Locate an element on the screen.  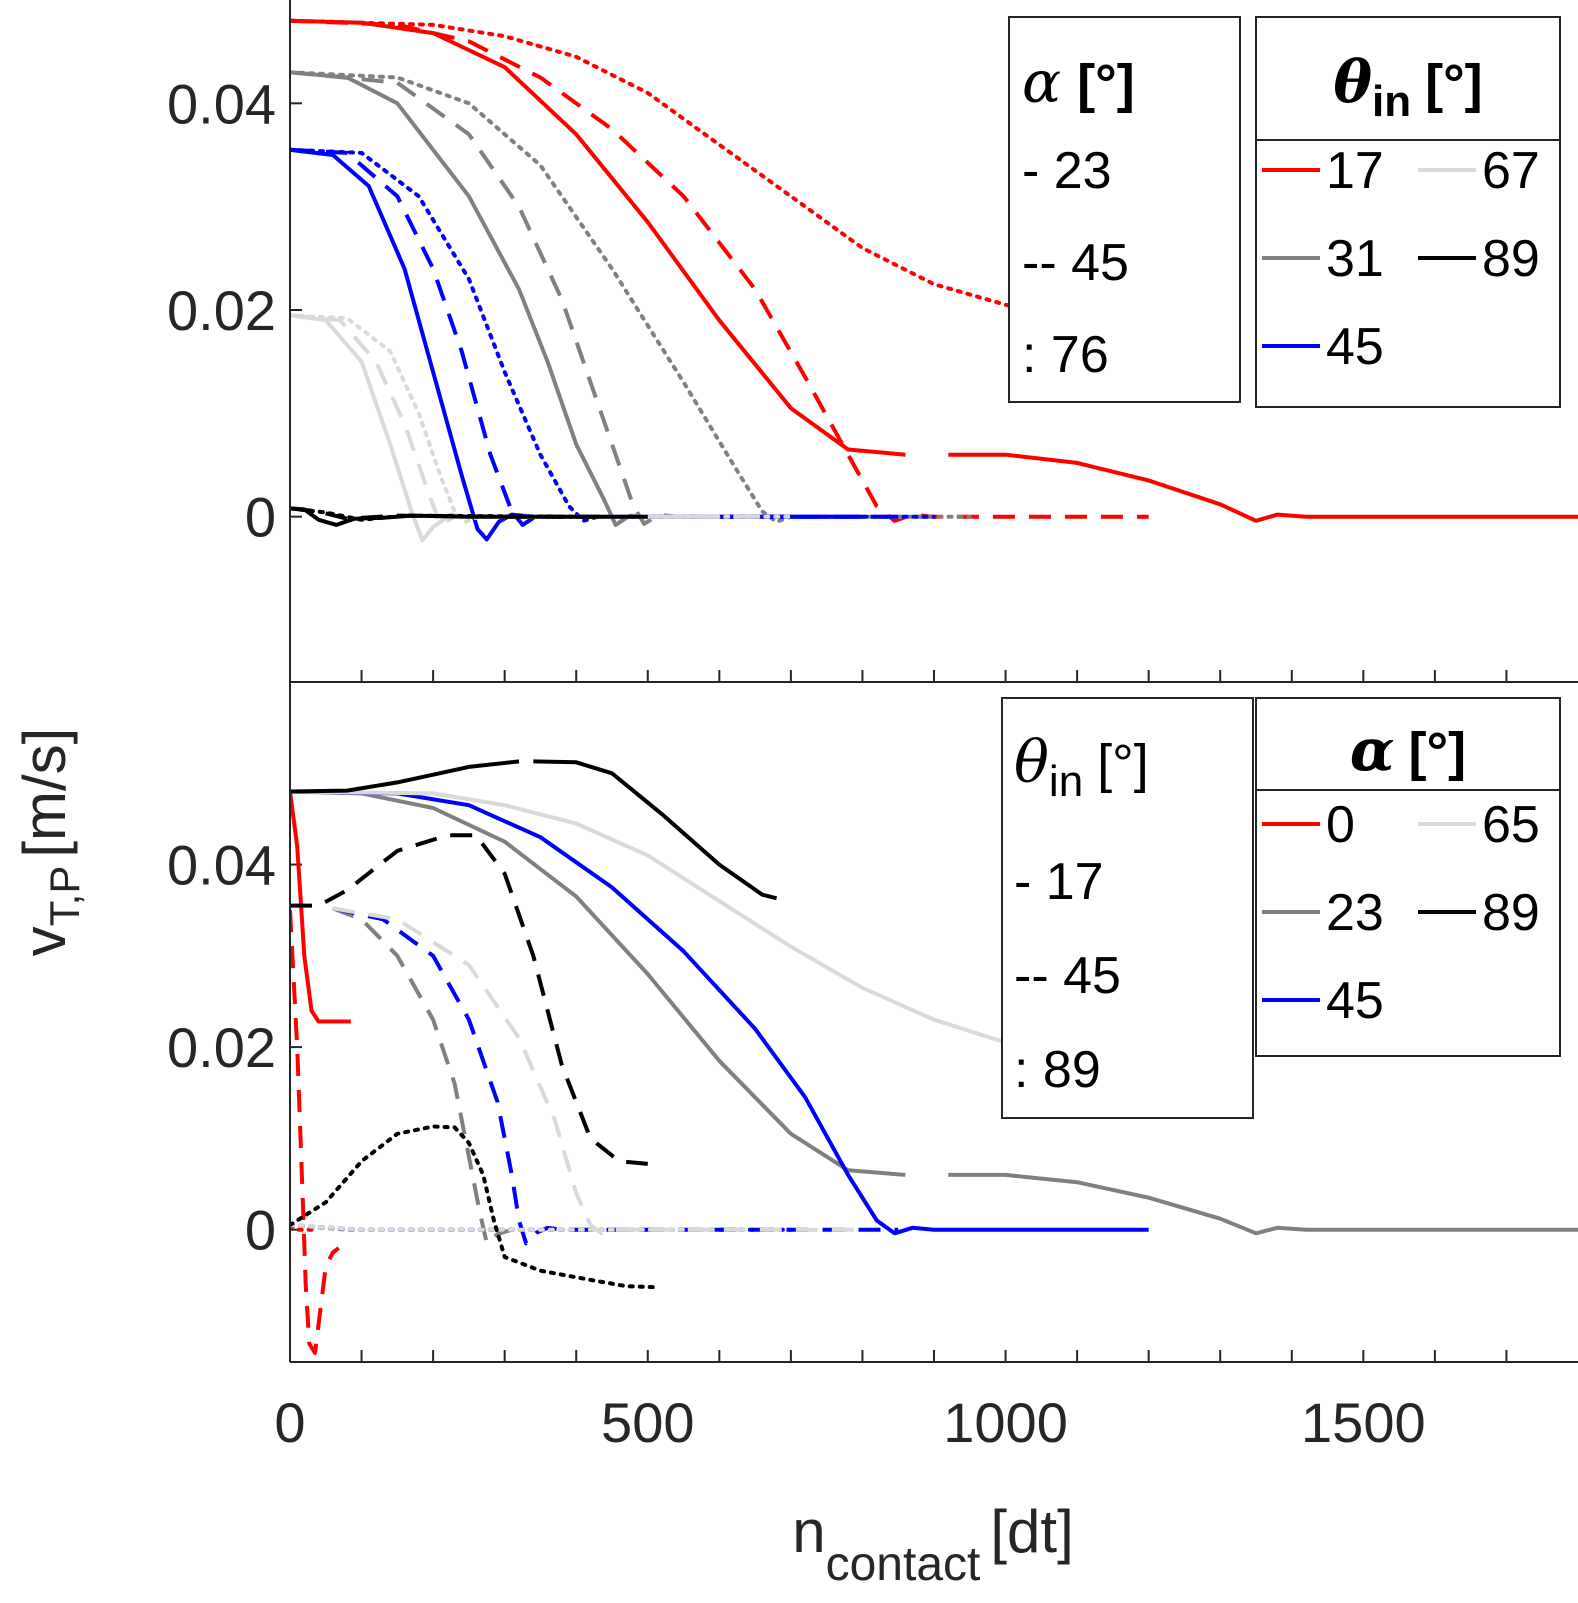
x-tick-label: 0 is located at coordinates (289, 1422).